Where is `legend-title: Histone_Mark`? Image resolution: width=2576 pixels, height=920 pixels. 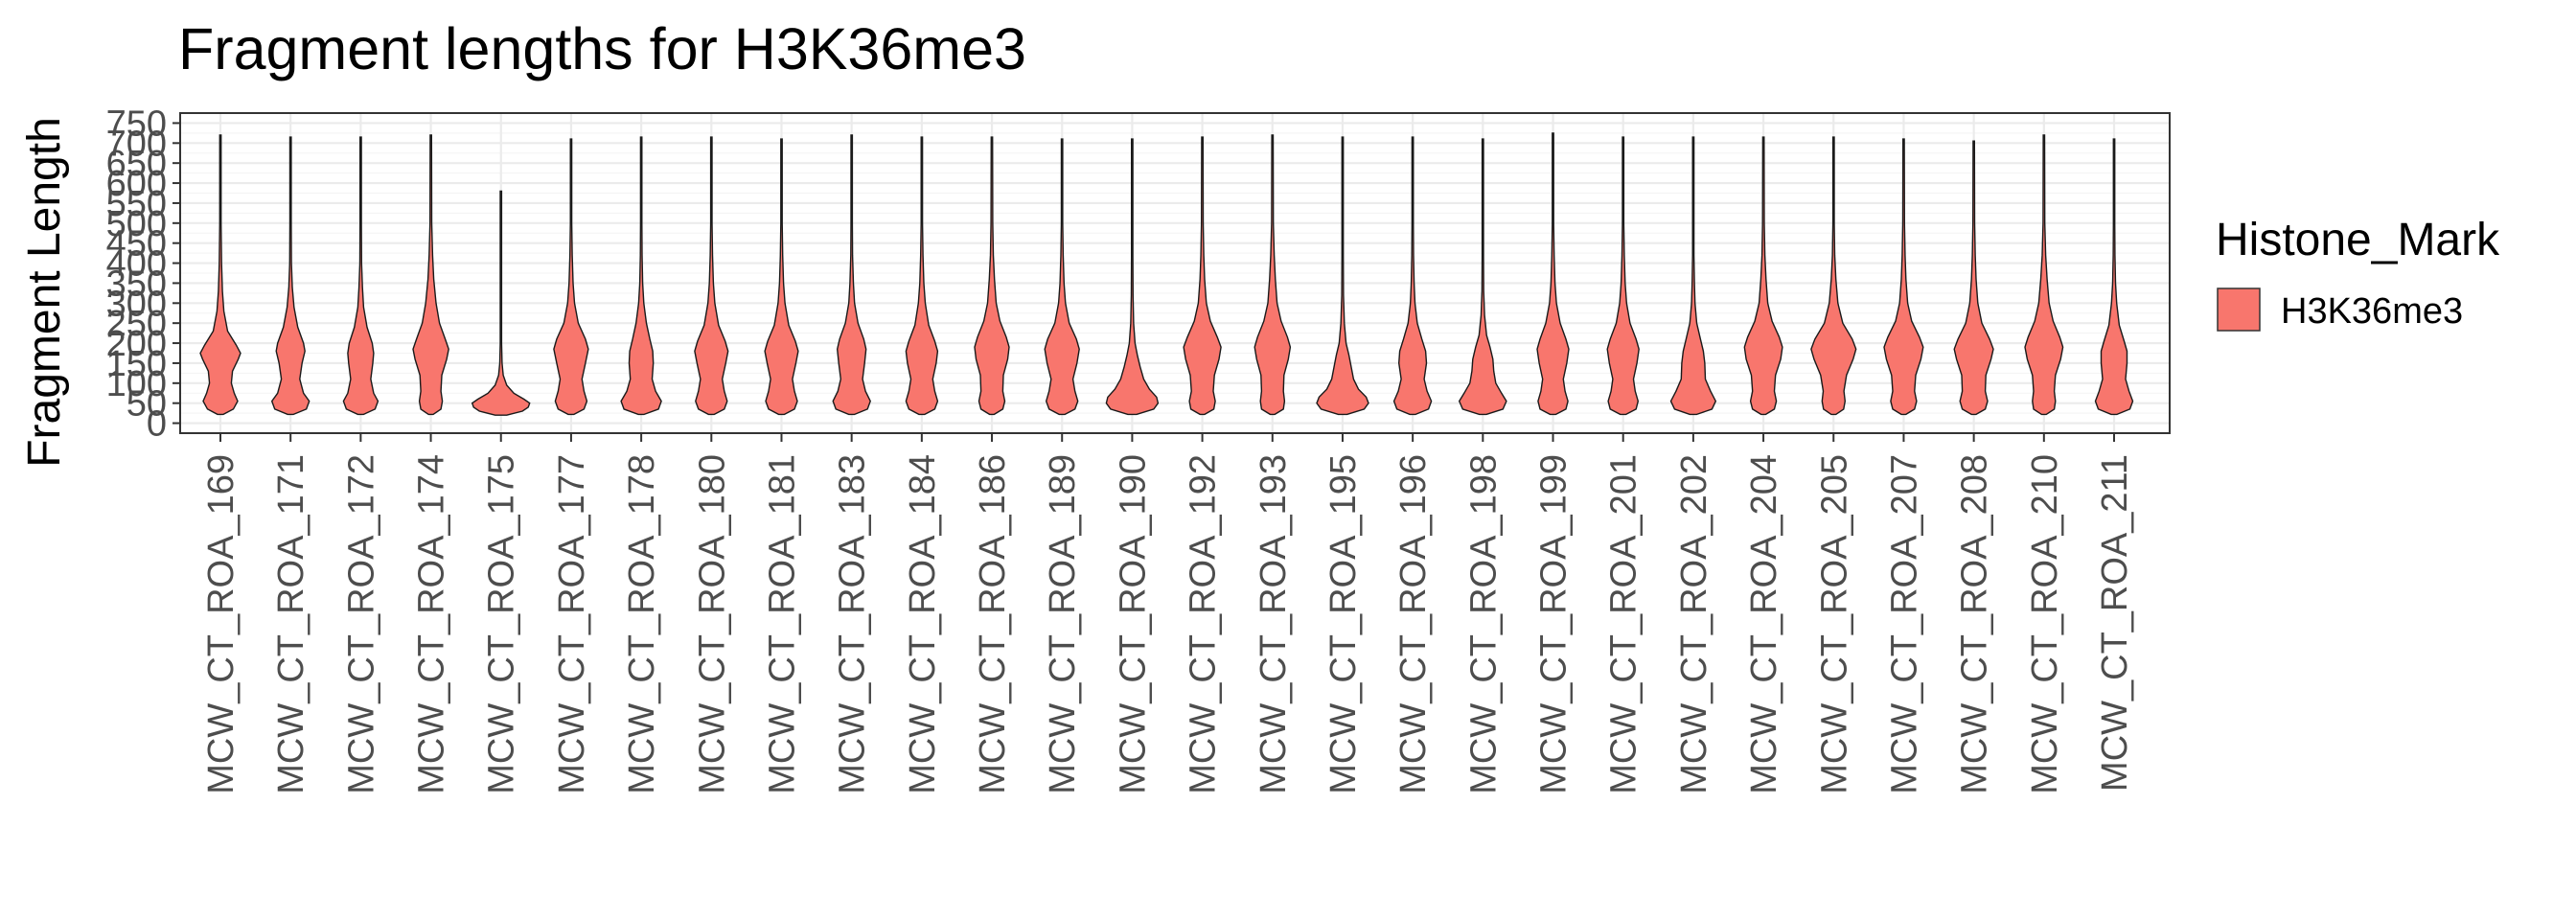 legend-title: Histone_Mark is located at coordinates (2358, 240).